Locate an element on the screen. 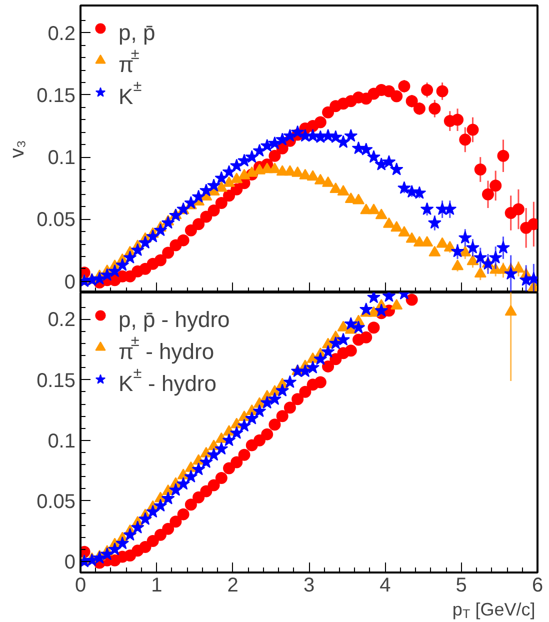 The width and height of the screenshot is (549, 622). legend-label: p, p̄ - hydro is located at coordinates (174, 319).